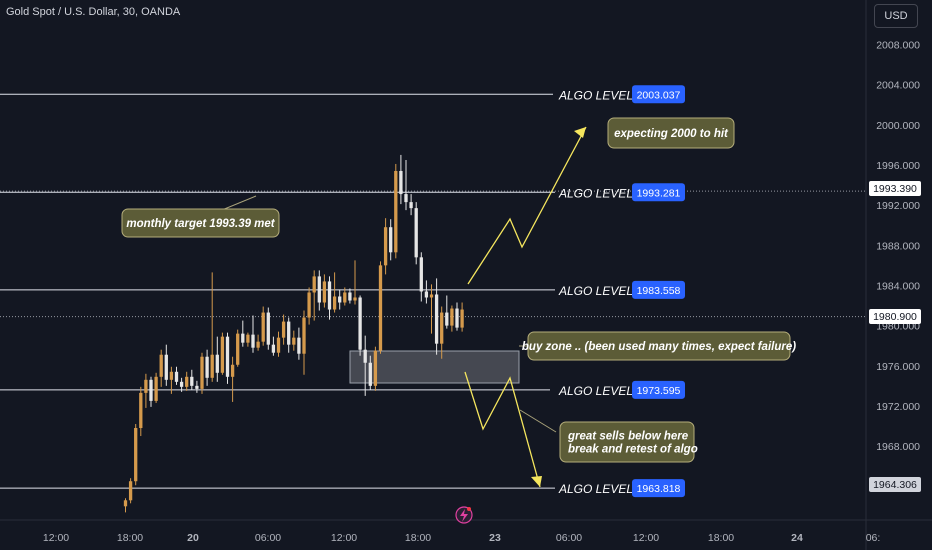  I want to click on note-buy-zone, so click(659, 346).